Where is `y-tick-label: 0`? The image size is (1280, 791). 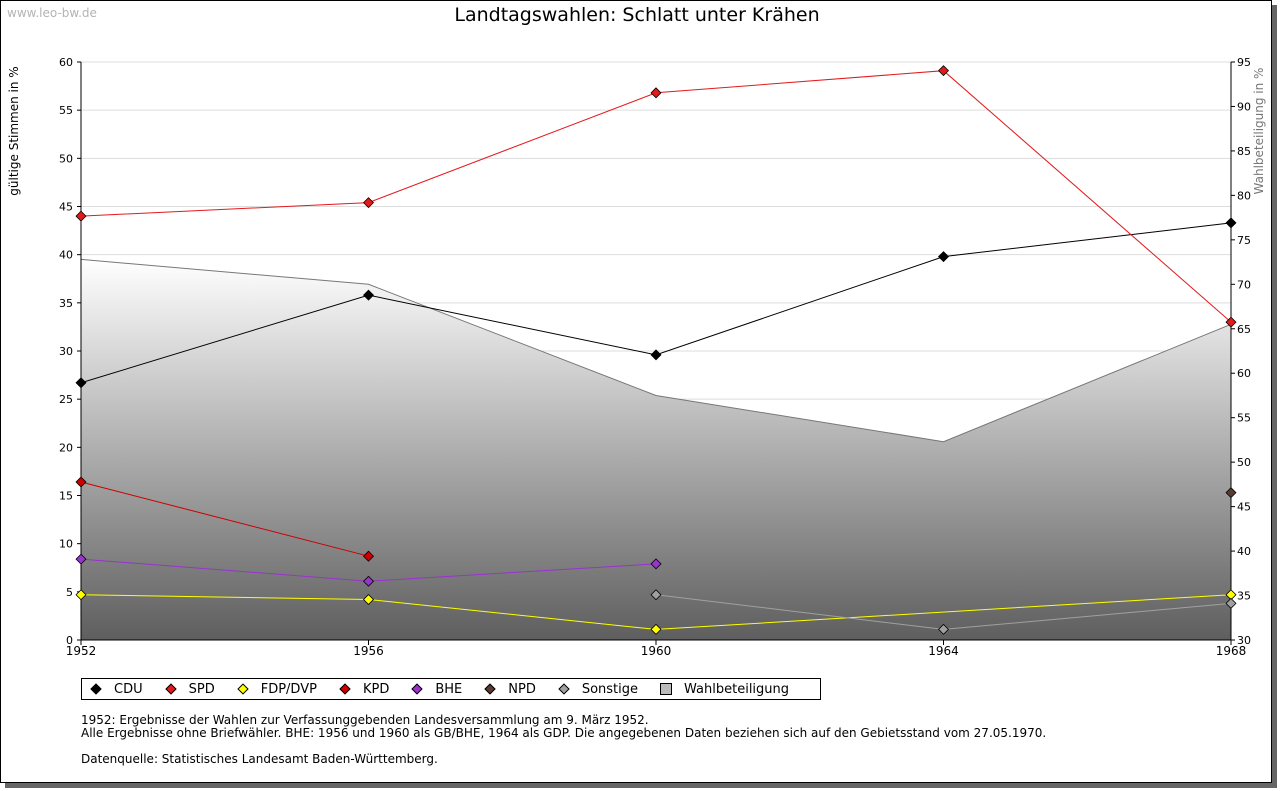 y-tick-label: 0 is located at coordinates (69, 640).